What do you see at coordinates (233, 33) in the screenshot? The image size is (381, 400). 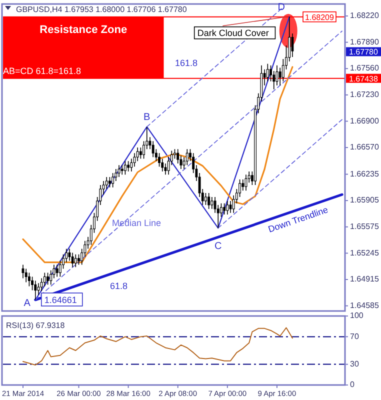 I see `annotation: Dark Cloud Cover` at bounding box center [233, 33].